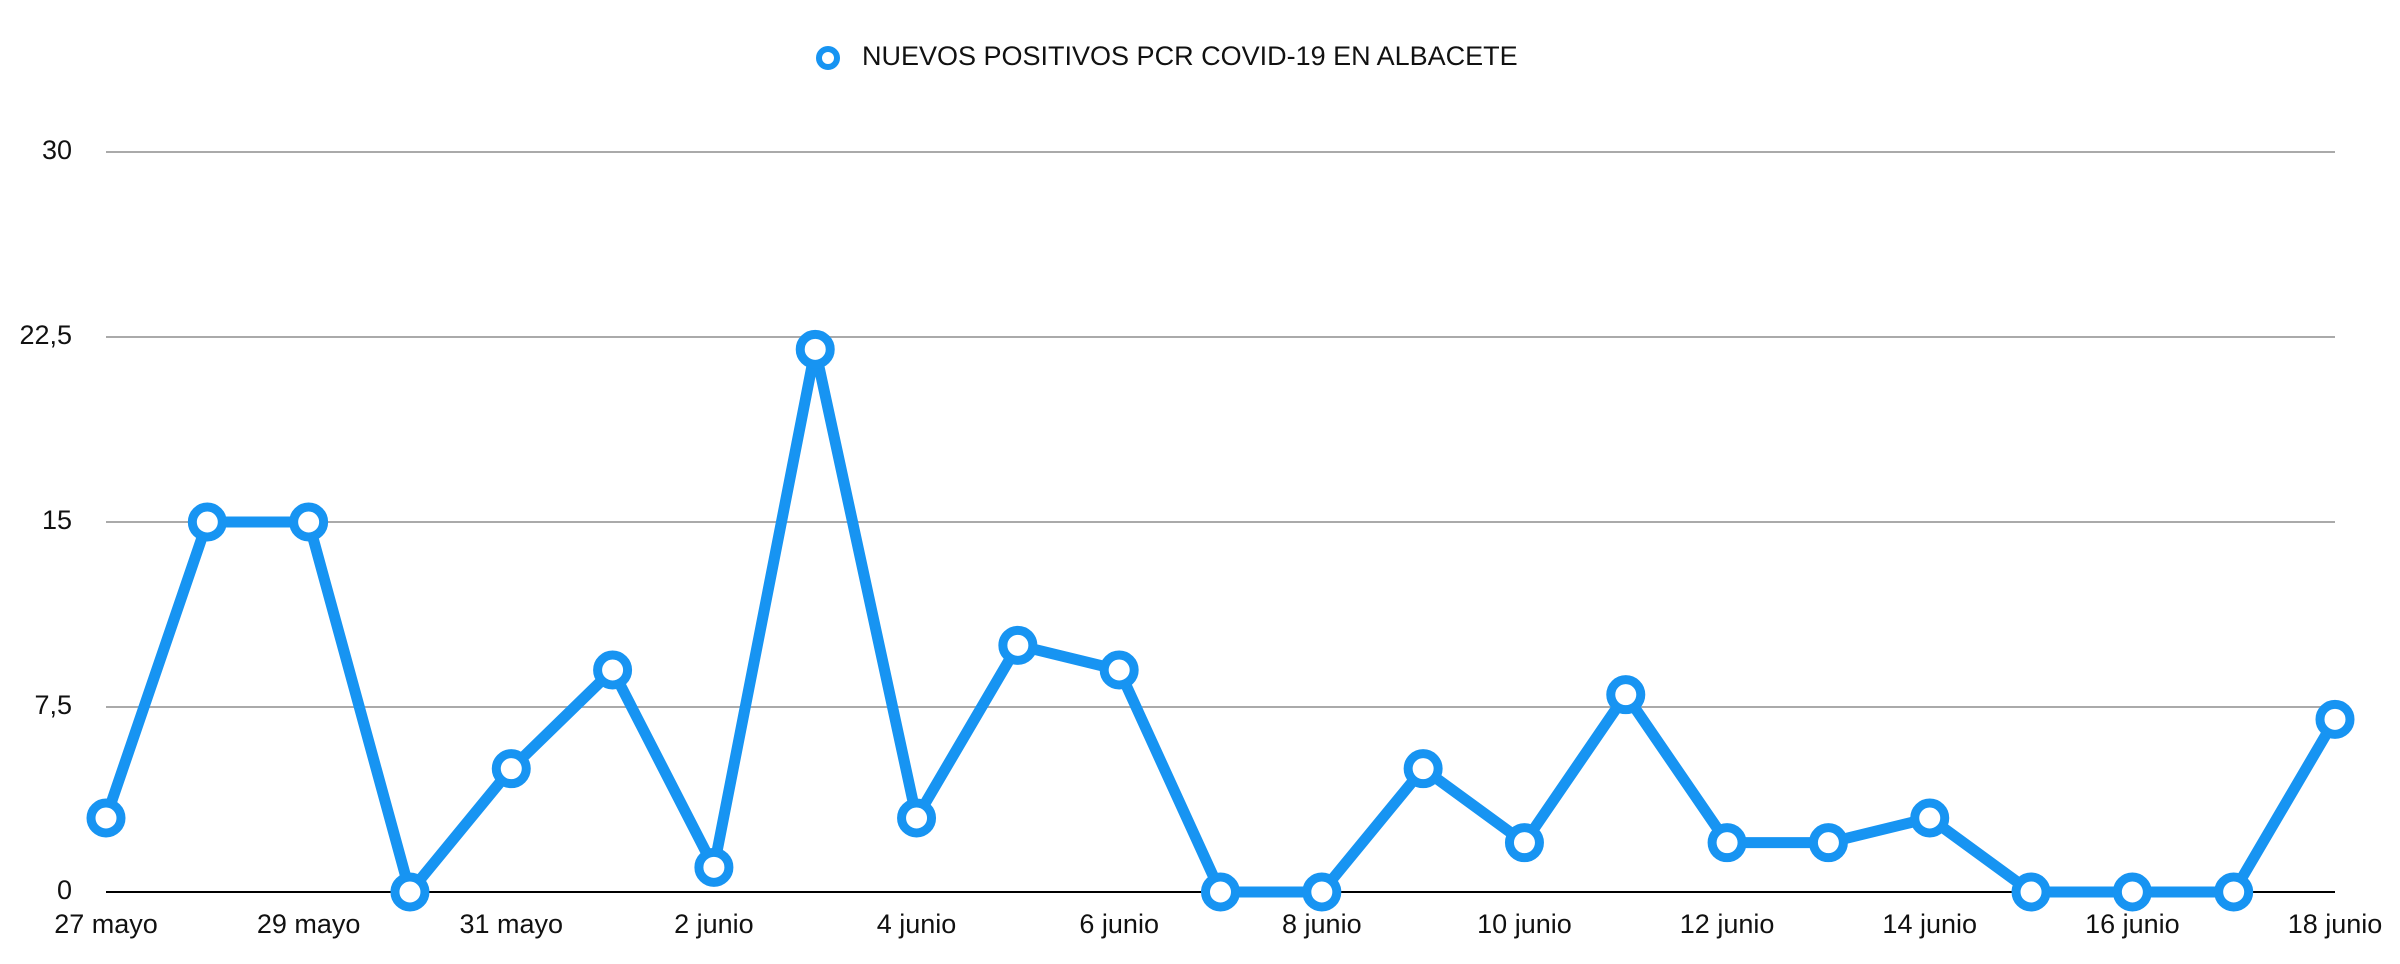 The image size is (2400, 964). I want to click on x-tick-label: 18 junio, so click(2335, 924).